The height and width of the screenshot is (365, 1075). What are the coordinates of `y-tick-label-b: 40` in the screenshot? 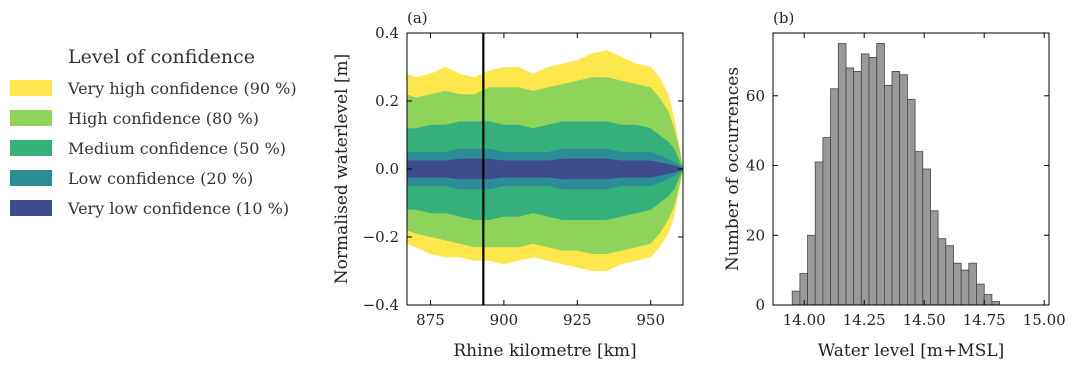 It's located at (755, 166).